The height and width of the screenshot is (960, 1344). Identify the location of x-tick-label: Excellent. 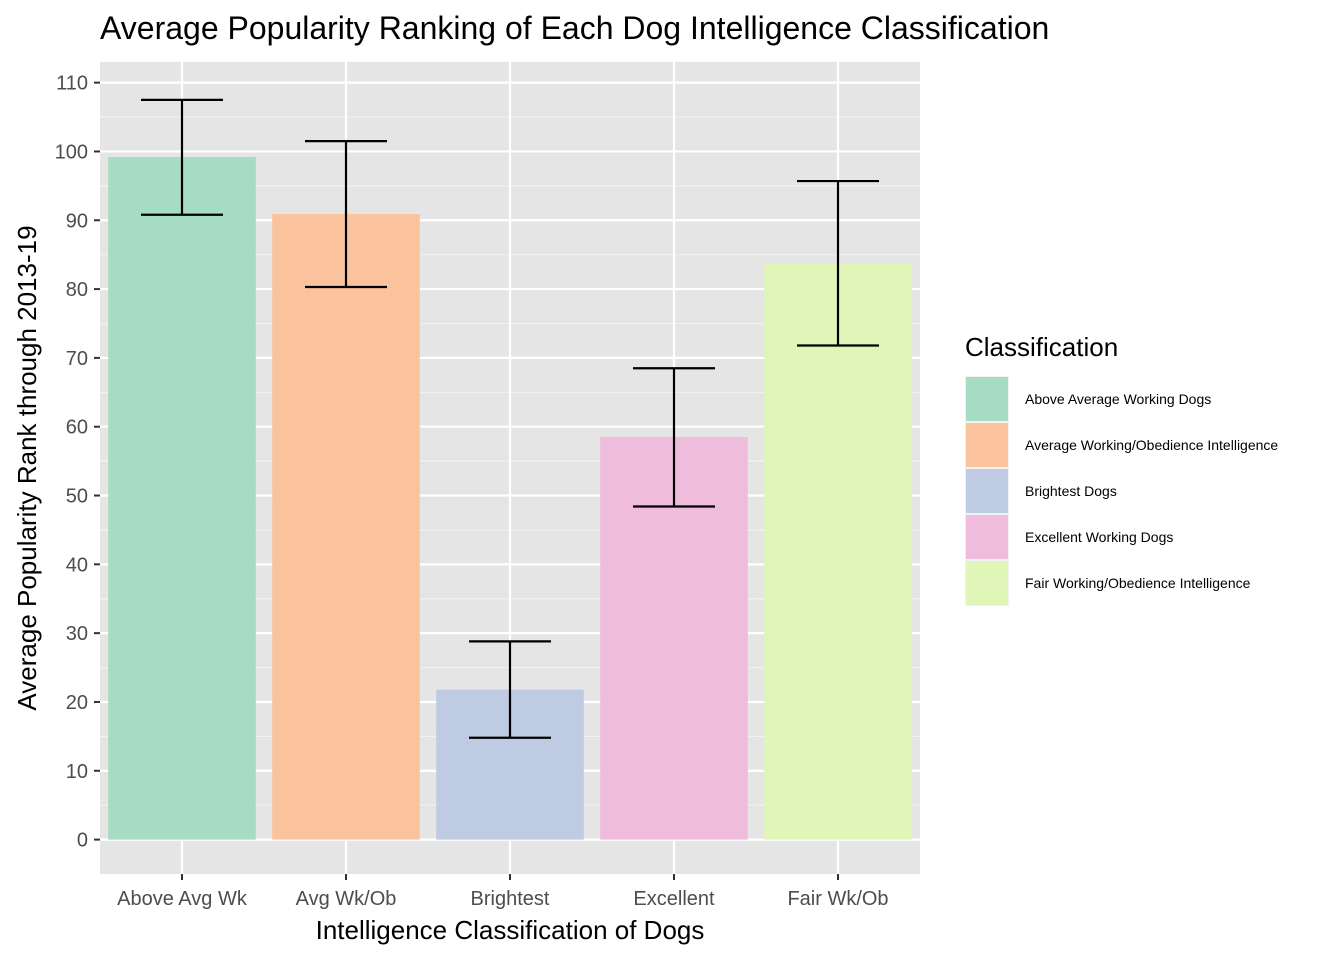
(674, 899).